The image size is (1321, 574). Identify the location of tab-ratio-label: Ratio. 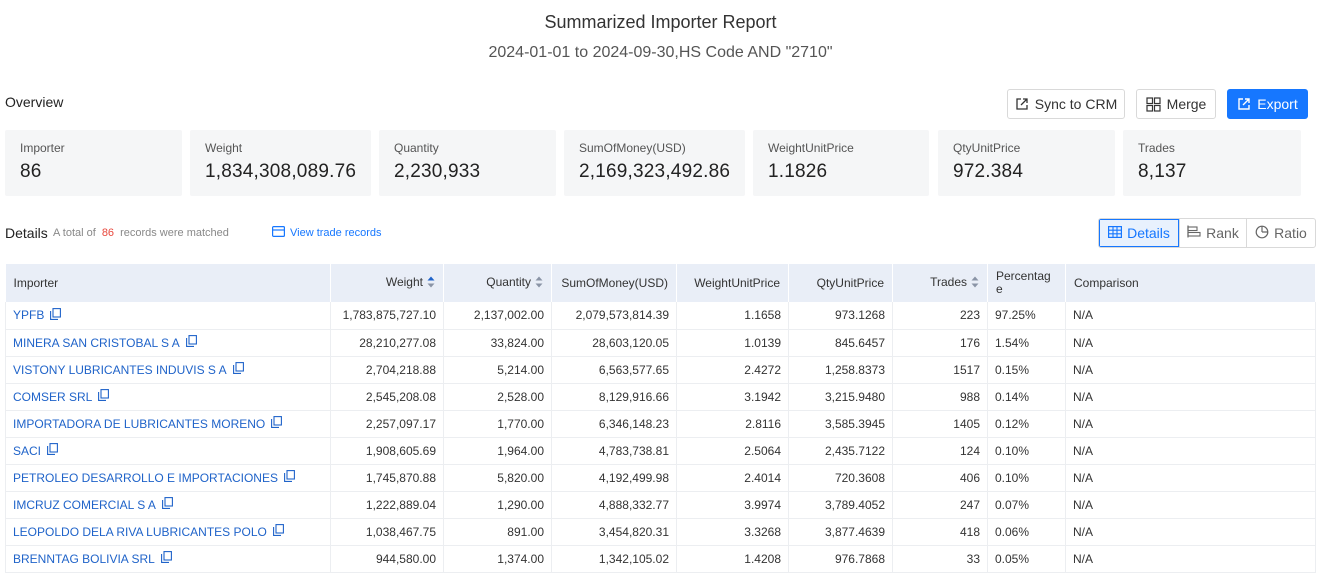
(1290, 233).